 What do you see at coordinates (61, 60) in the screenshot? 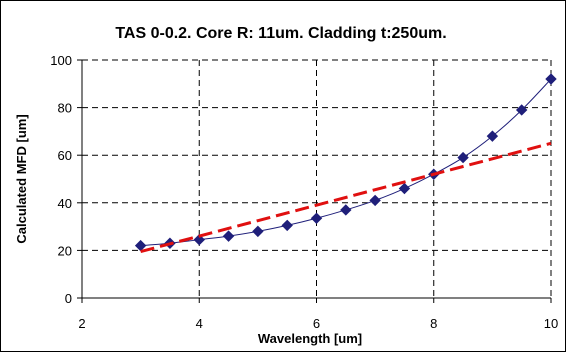
I see `y-tick-label: 100` at bounding box center [61, 60].